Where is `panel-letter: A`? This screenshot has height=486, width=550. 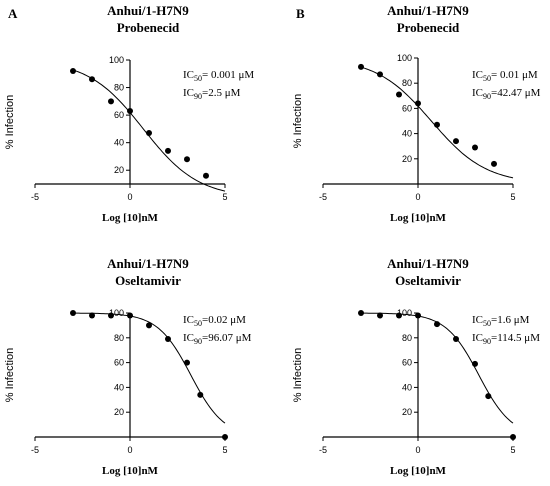
panel-letter: A is located at coordinates (13, 13).